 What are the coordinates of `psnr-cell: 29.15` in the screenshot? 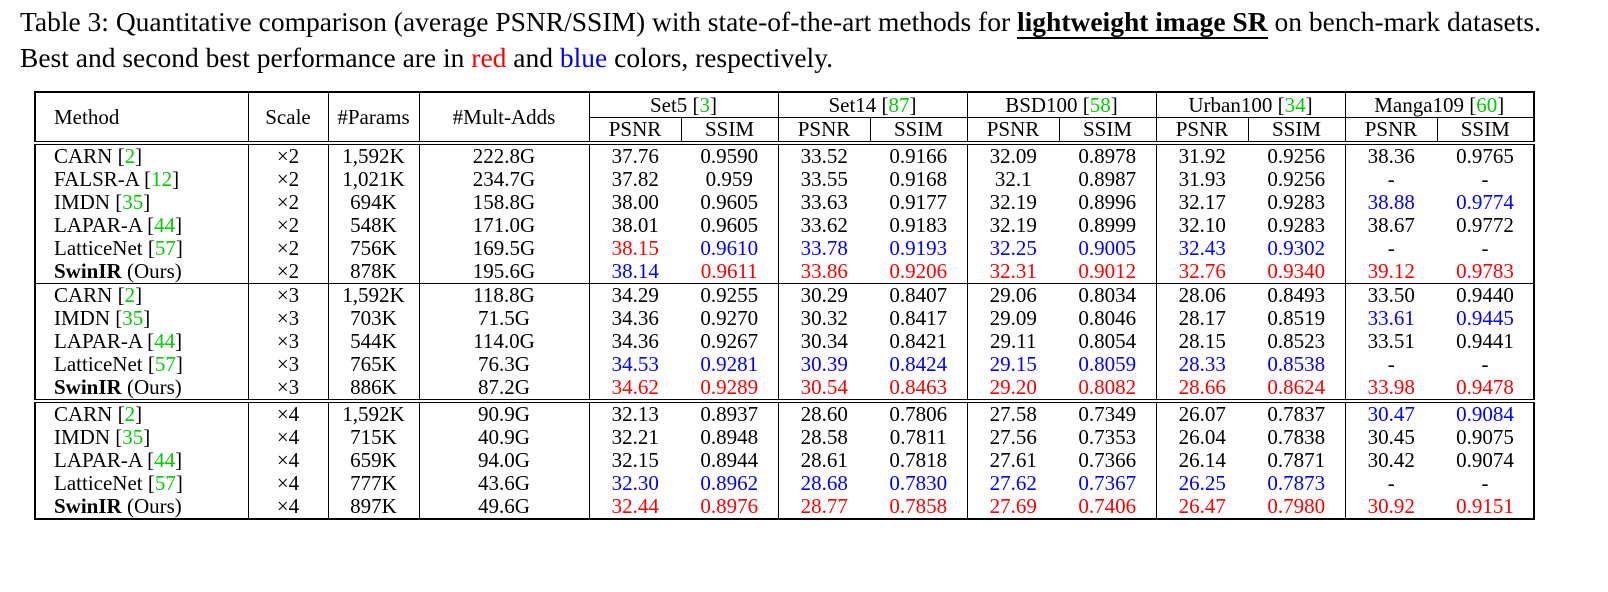 It's located at (1013, 364).